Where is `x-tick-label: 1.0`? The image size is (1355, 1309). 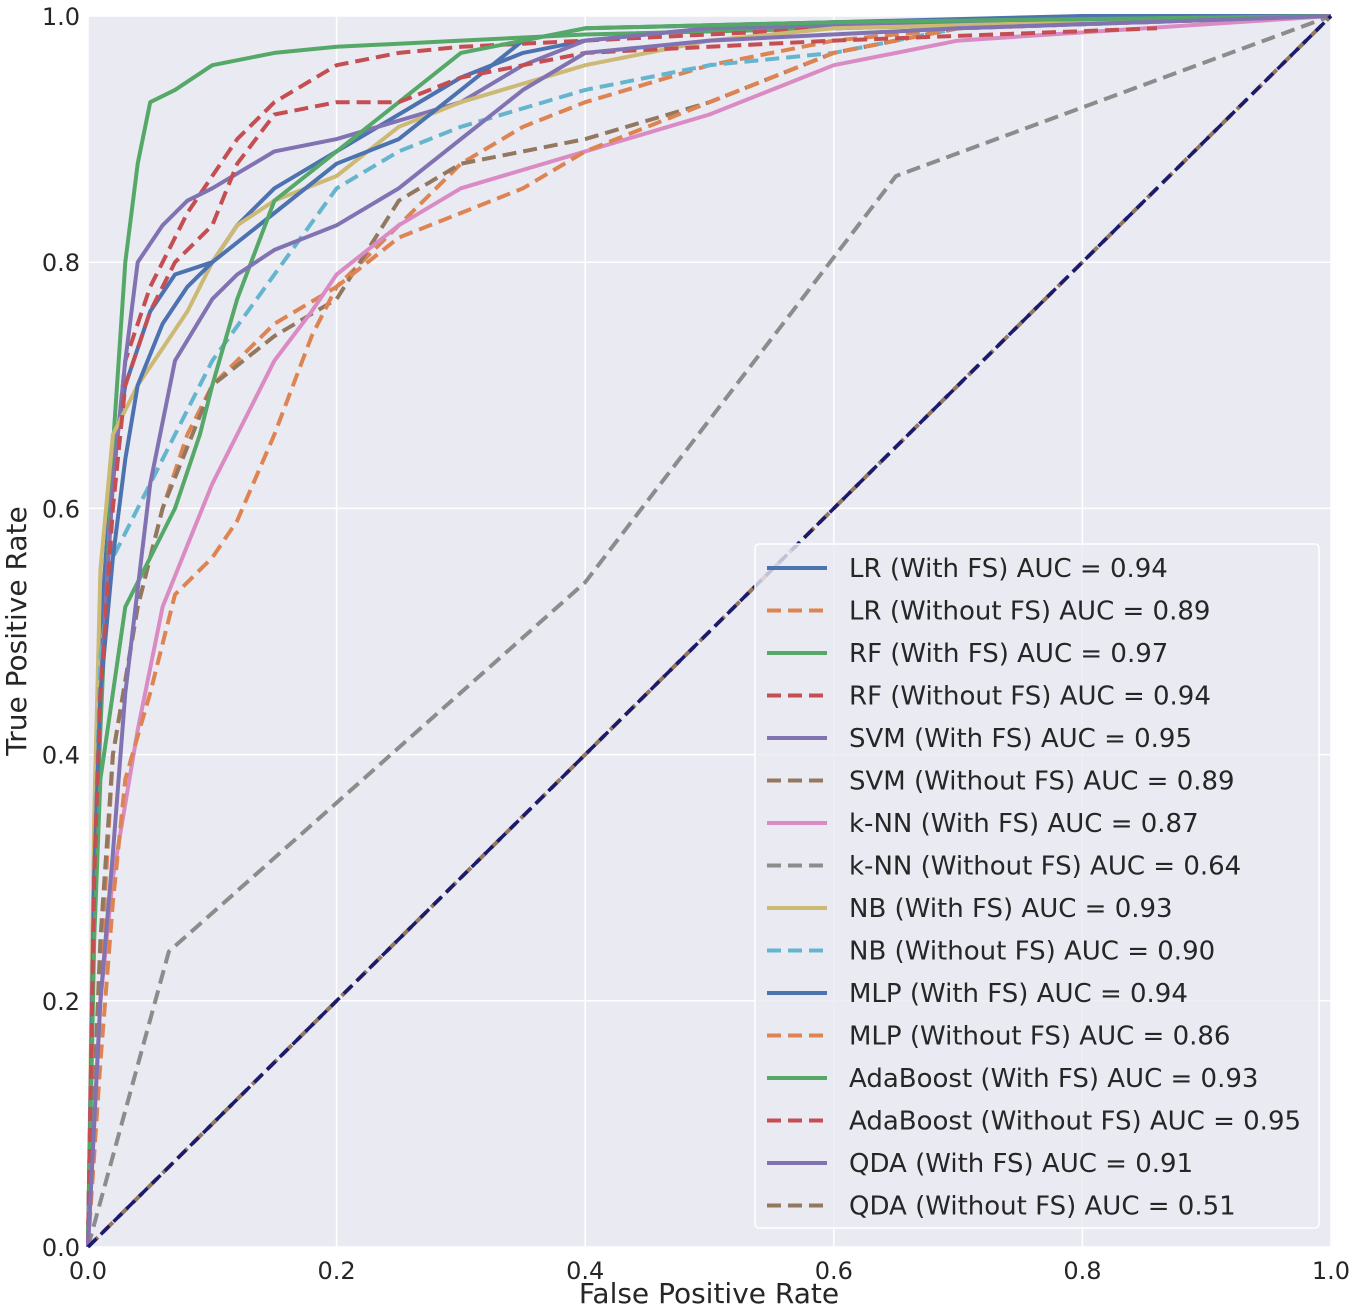 x-tick-label: 1.0 is located at coordinates (1331, 1271).